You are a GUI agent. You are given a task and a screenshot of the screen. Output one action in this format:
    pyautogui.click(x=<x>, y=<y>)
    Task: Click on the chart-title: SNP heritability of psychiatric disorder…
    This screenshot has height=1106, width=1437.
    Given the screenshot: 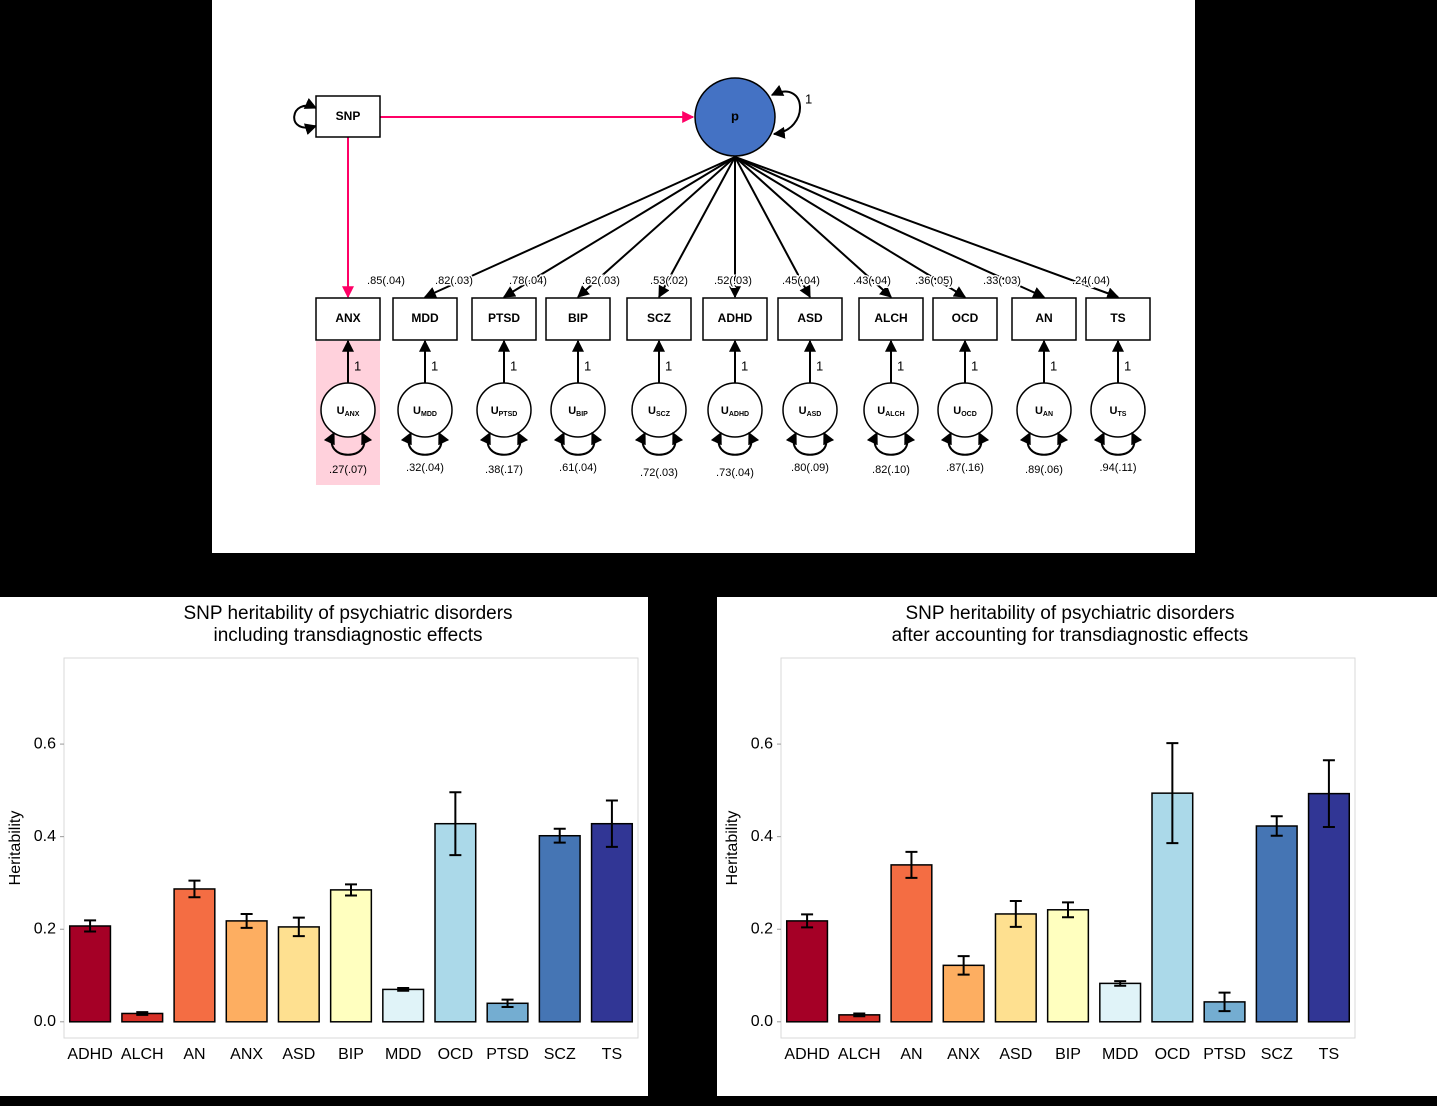 What is the action you would take?
    pyautogui.click(x=347, y=613)
    